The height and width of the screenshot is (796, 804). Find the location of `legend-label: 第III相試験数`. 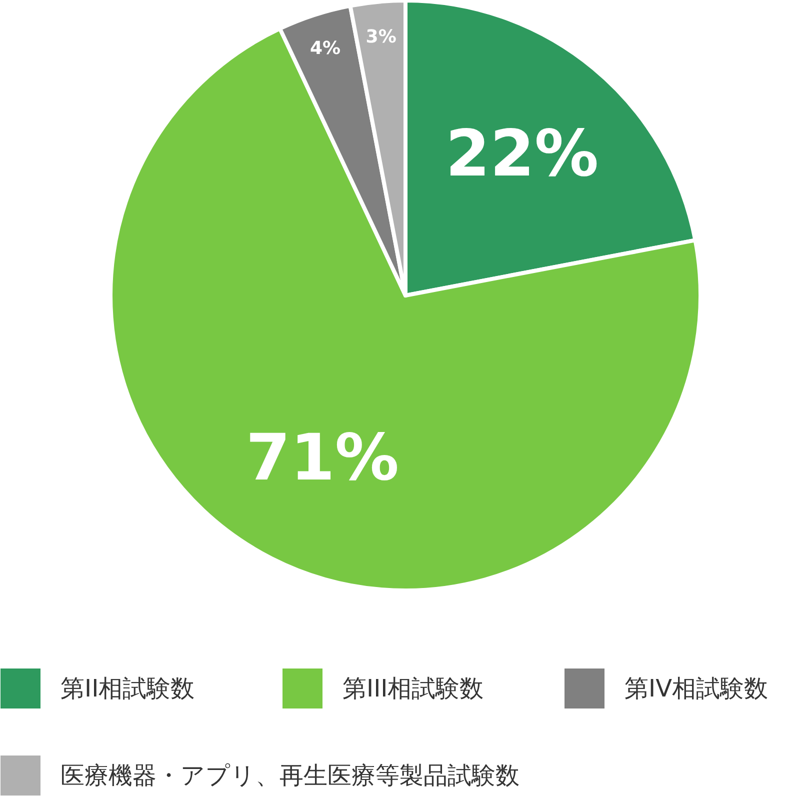

legend-label: 第III相試験数 is located at coordinates (413, 688).